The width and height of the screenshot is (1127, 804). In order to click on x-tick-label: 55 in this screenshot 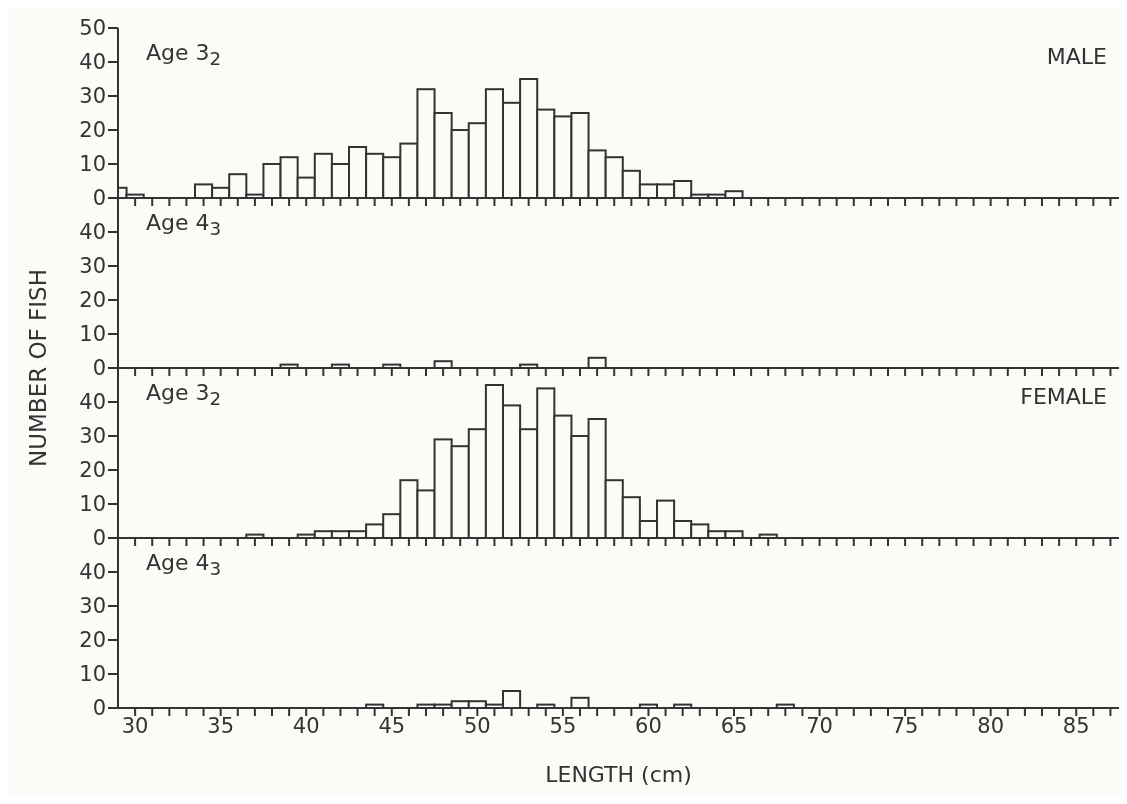, I will do `click(563, 725)`.